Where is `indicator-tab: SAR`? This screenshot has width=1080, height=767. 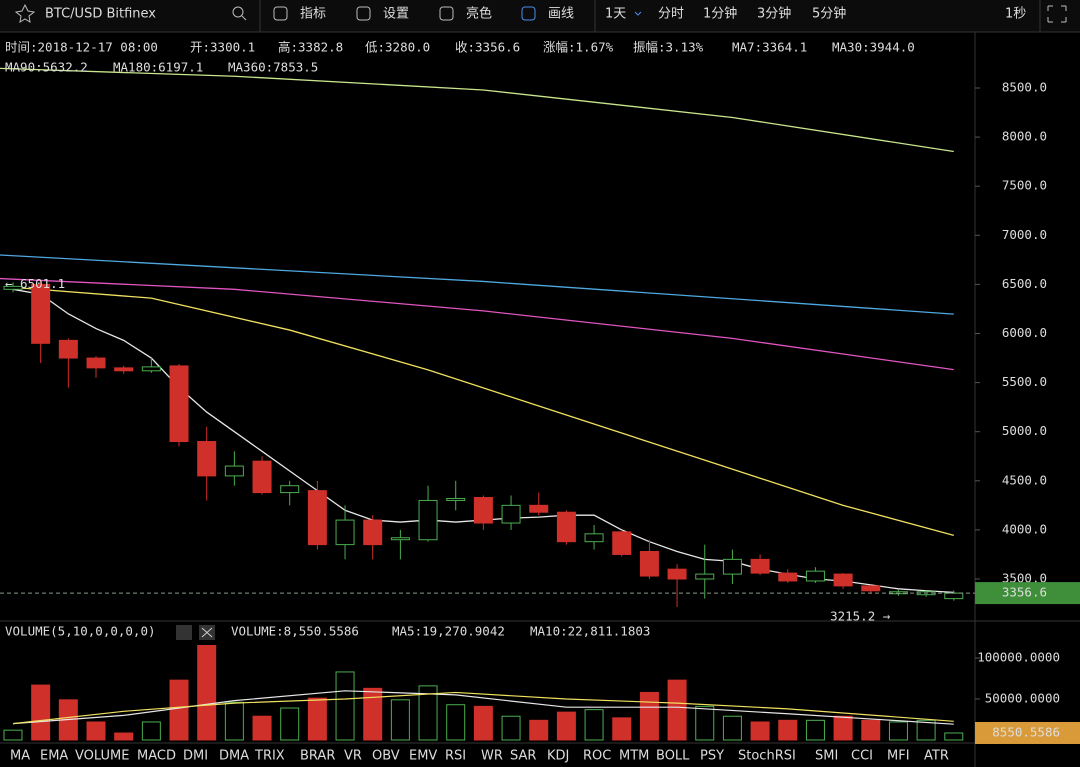
indicator-tab: SAR is located at coordinates (523, 756).